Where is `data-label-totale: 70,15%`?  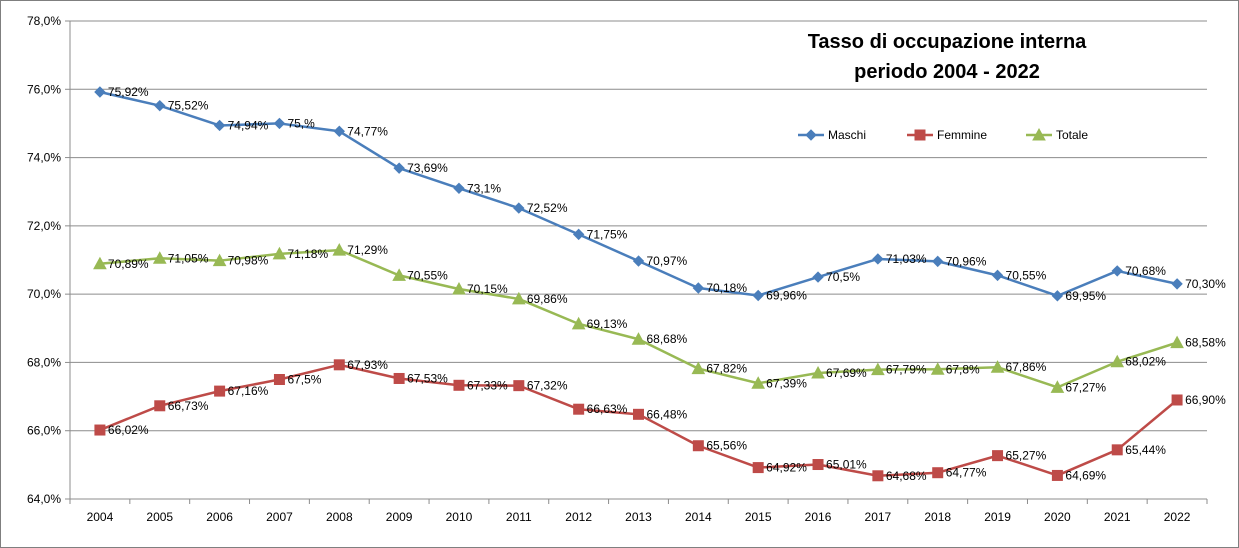 data-label-totale: 70,15% is located at coordinates (487, 289).